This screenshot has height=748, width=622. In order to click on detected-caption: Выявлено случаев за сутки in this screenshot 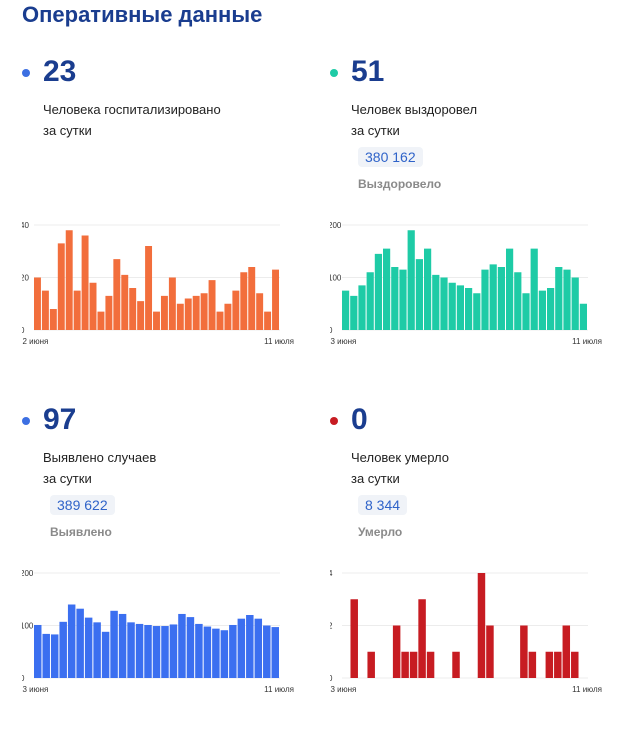, I will do `click(99, 468)`.